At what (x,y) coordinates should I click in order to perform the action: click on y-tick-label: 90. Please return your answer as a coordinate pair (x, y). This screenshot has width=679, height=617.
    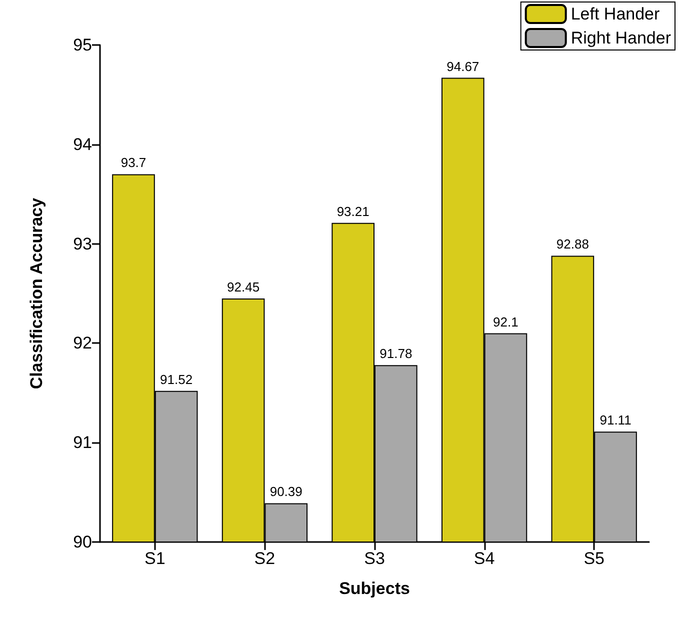
    Looking at the image, I should click on (82, 542).